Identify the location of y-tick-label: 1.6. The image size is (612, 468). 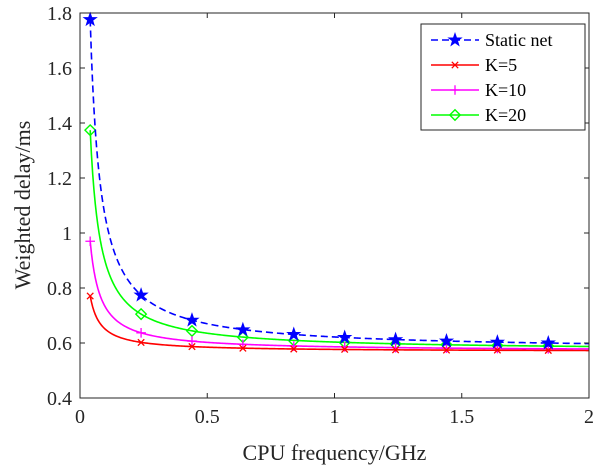
(59, 69).